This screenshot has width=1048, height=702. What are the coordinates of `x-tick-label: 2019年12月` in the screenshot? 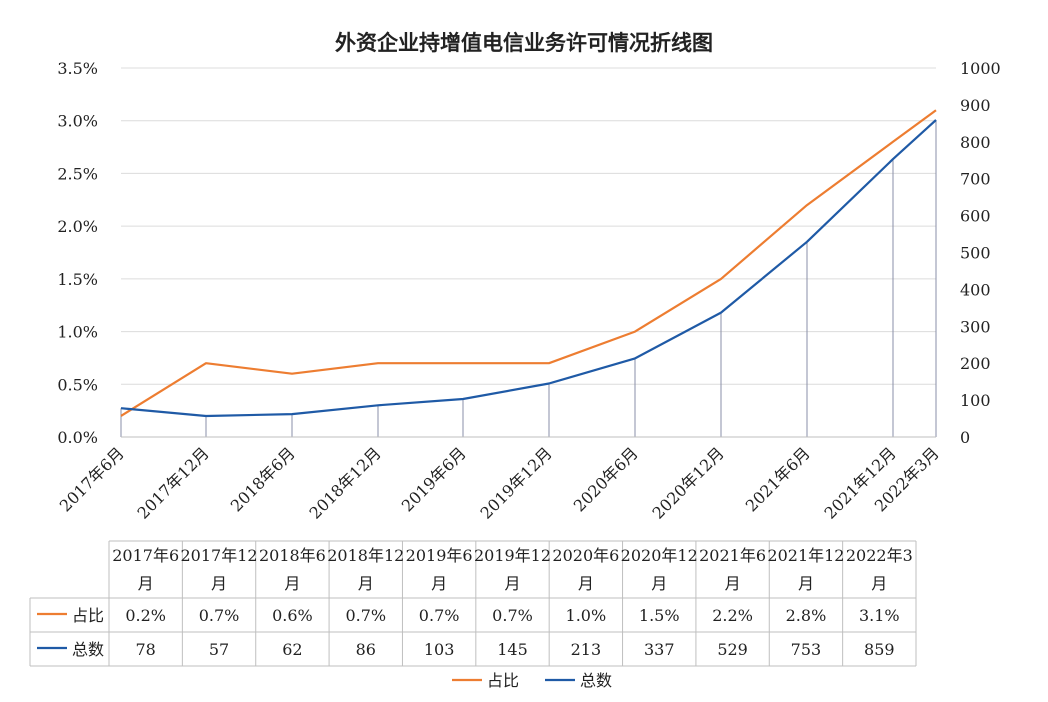 It's located at (516, 482).